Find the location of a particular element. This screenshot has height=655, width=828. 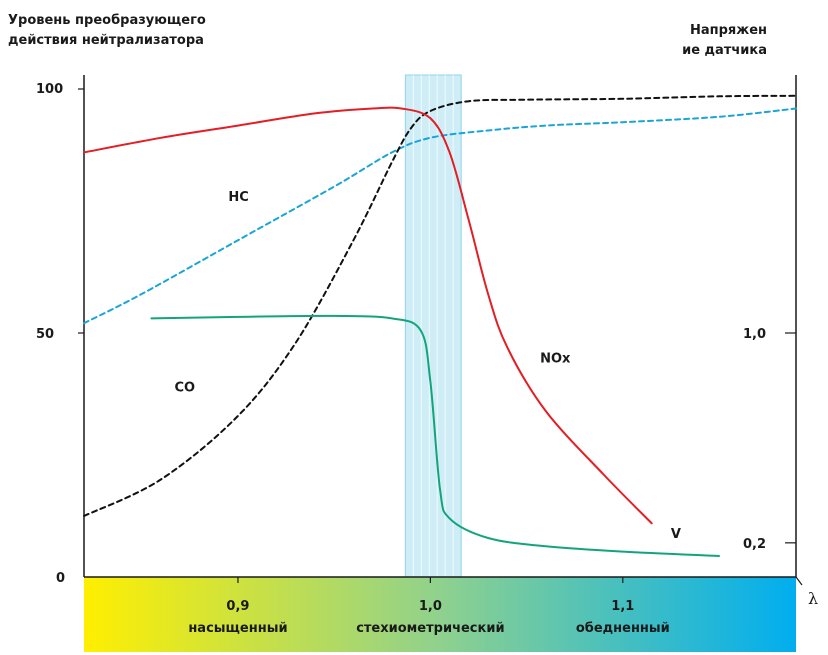

x-tick-label: 1,0 is located at coordinates (430, 606).